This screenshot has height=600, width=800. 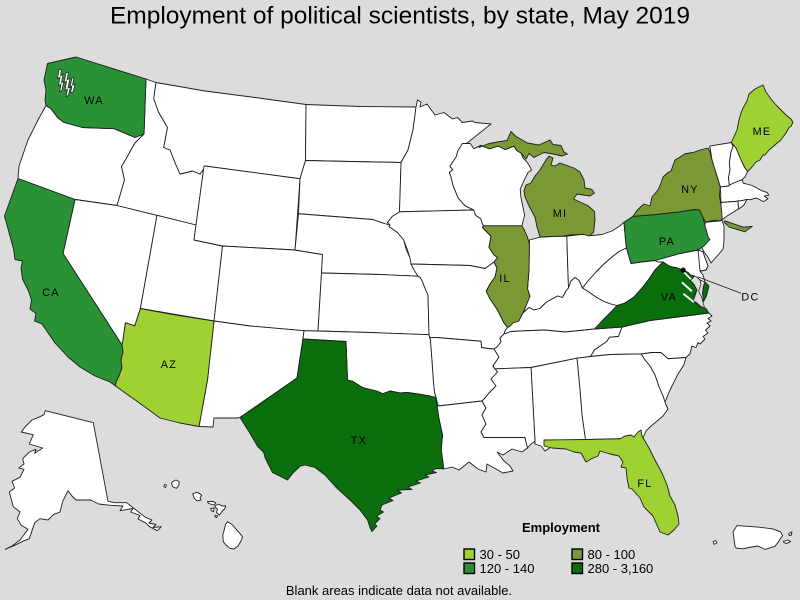 What do you see at coordinates (507, 568) in the screenshot?
I see `svg-text: 120 - 140` at bounding box center [507, 568].